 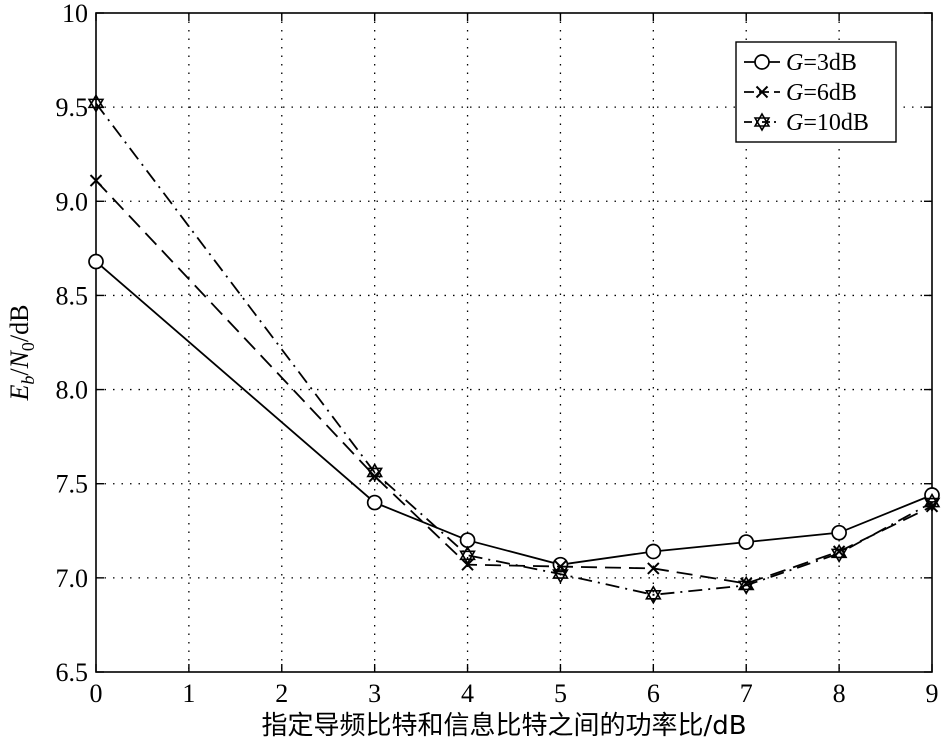 What do you see at coordinates (503, 726) in the screenshot?
I see `x-axis-title: 指定导频比特和信息比特之间的功率比/dB` at bounding box center [503, 726].